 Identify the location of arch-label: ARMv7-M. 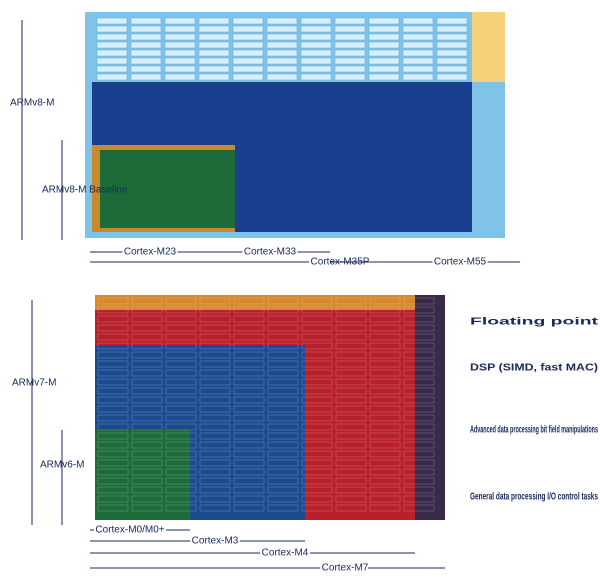
(34, 383).